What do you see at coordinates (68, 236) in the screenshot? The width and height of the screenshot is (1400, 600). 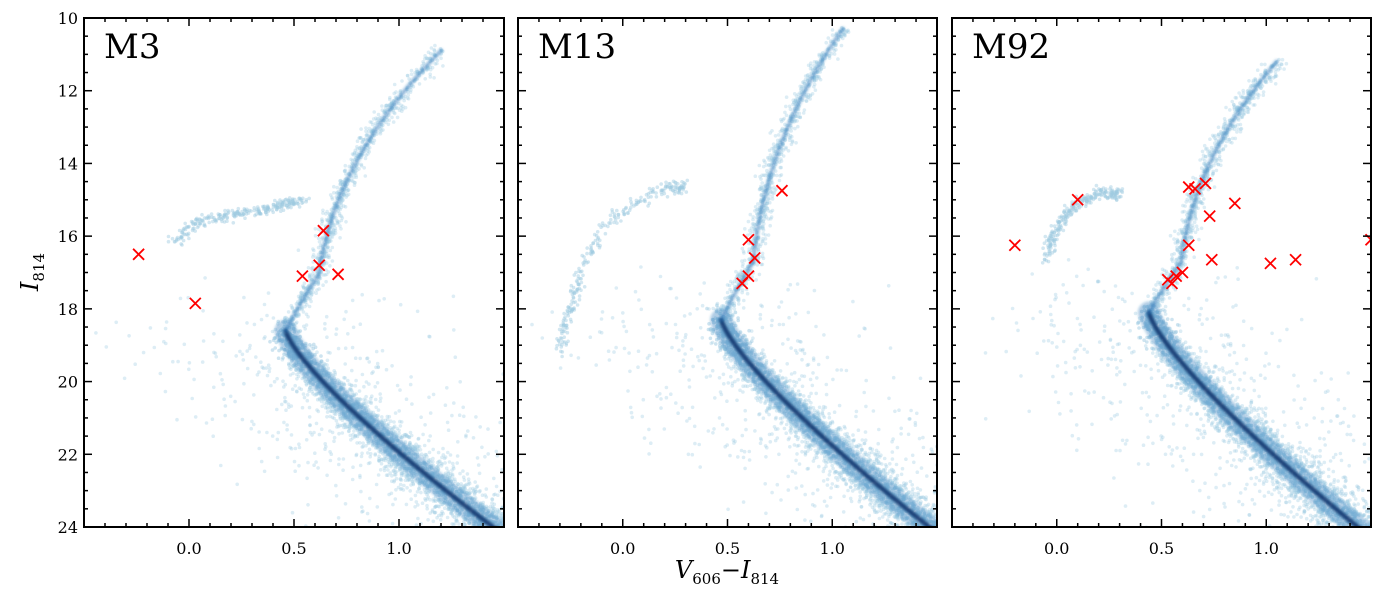 I see `y-tick-label: 16` at bounding box center [68, 236].